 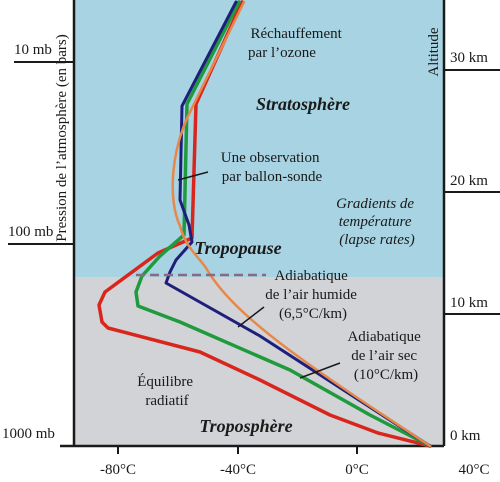 What do you see at coordinates (473, 470) in the screenshot?
I see `temperature-label-40: 40°C` at bounding box center [473, 470].